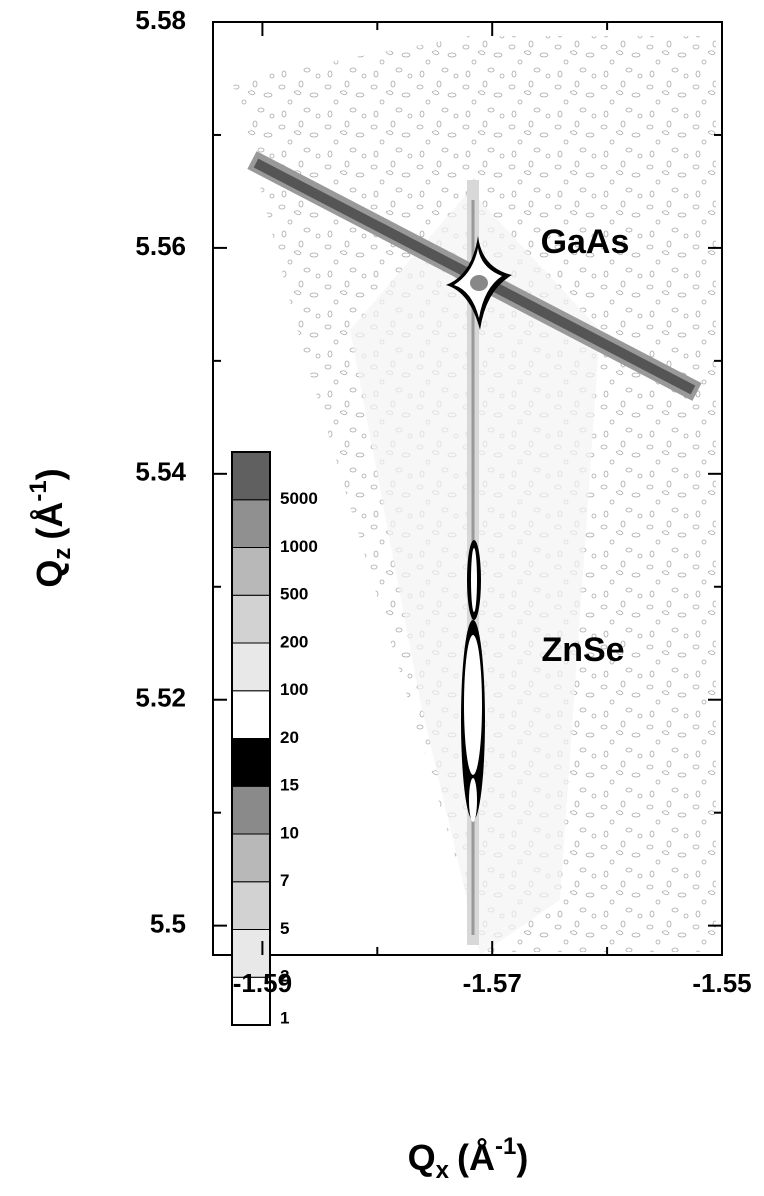 This screenshot has width=764, height=1196. What do you see at coordinates (289, 785) in the screenshot?
I see `colorbar-label: 15` at bounding box center [289, 785].